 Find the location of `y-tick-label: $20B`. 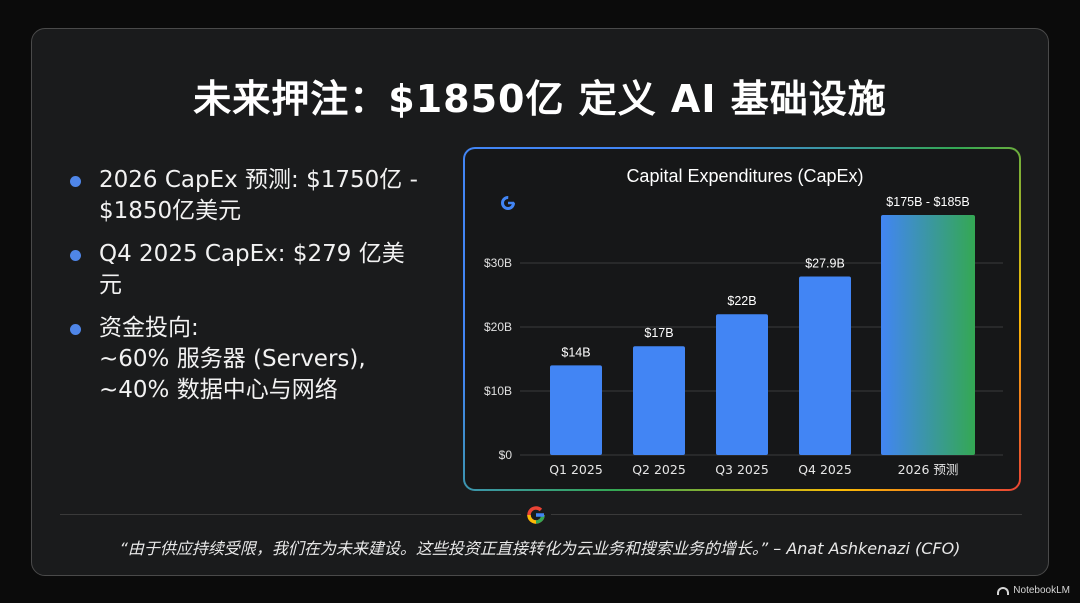

y-tick-label: $20B is located at coordinates (498, 327).